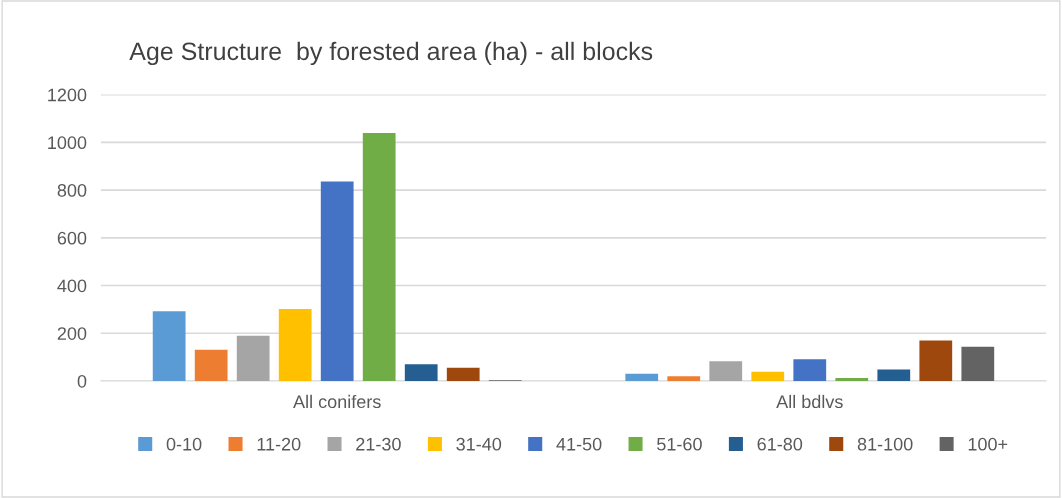  What do you see at coordinates (337, 401) in the screenshot?
I see `x-tick-label: All conifers` at bounding box center [337, 401].